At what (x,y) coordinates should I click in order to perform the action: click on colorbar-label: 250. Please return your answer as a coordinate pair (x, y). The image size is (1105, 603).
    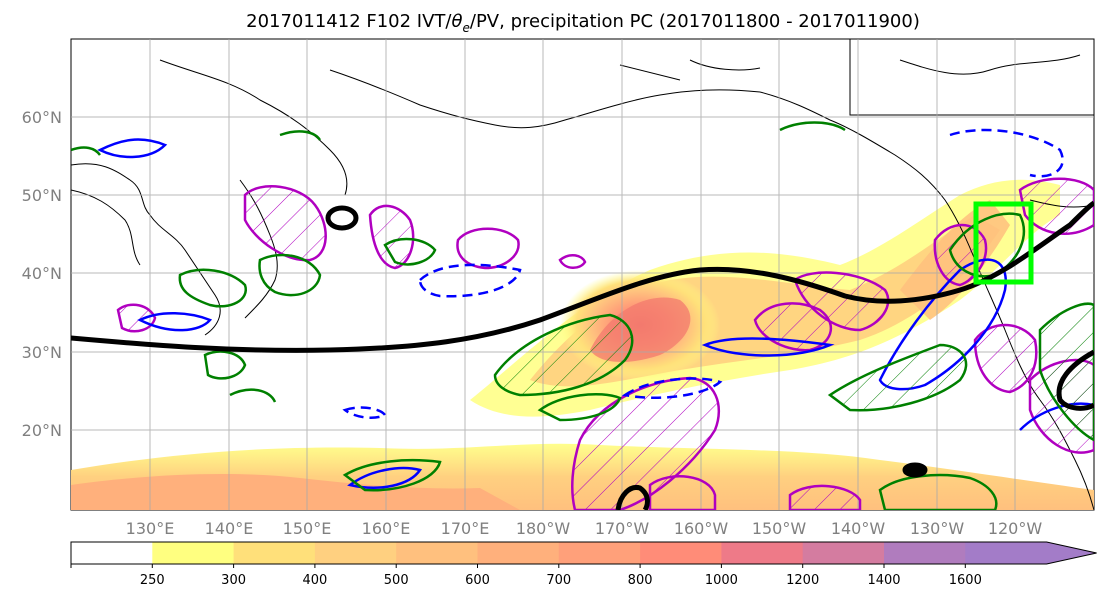
    Looking at the image, I should click on (152, 580).